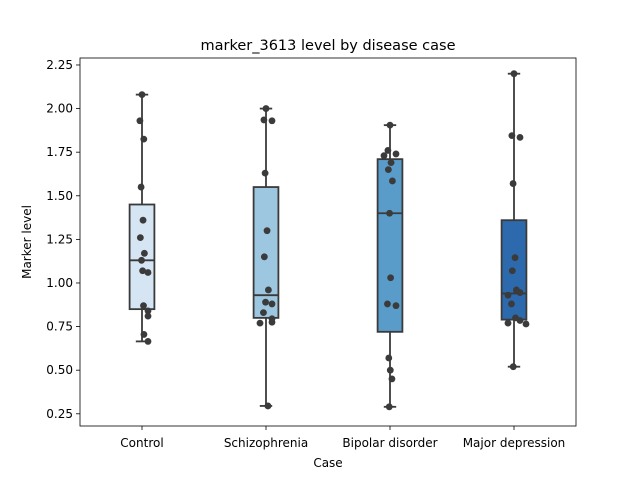  What do you see at coordinates (59, 239) in the screenshot?
I see `y-tick-label: 1.25` at bounding box center [59, 239].